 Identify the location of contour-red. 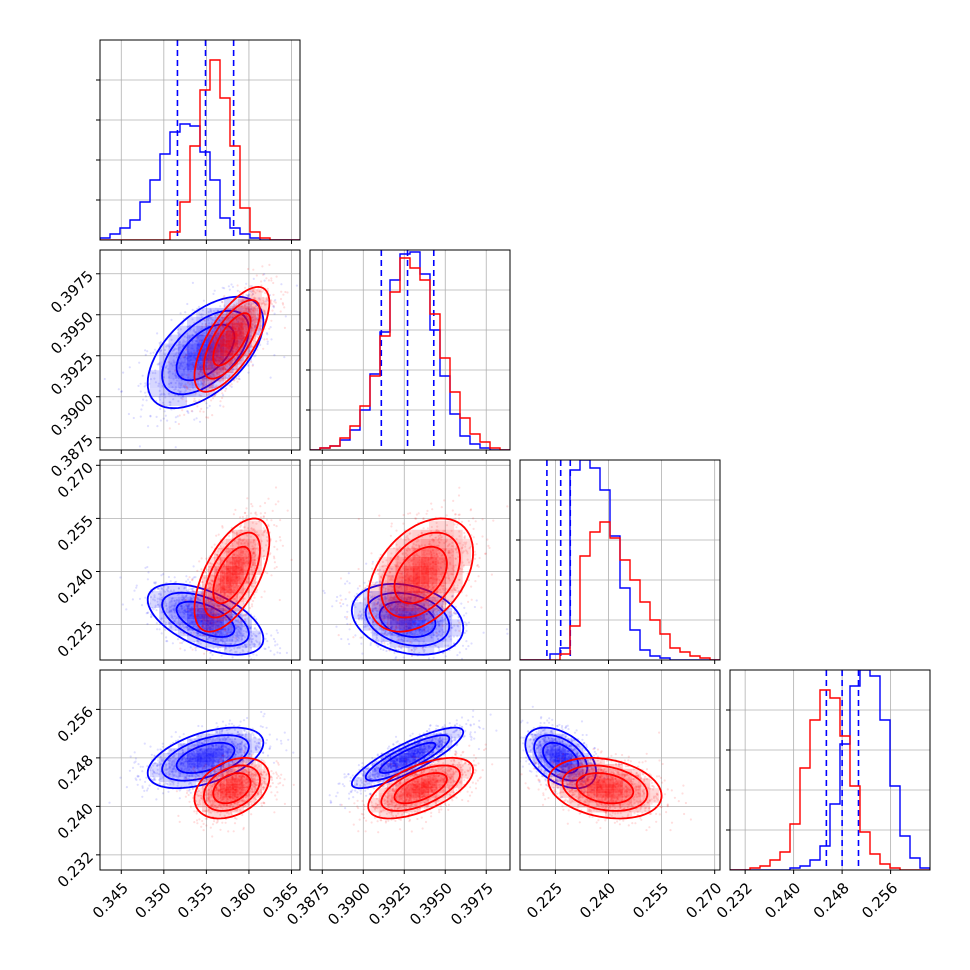
(232, 339).